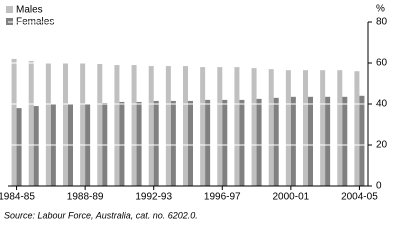 The width and height of the screenshot is (397, 240). What do you see at coordinates (153, 197) in the screenshot?
I see `x-tick-label: 1992-93` at bounding box center [153, 197].